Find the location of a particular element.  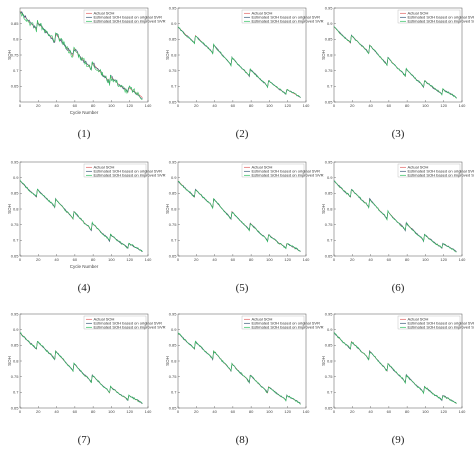

panel-caption: (1) is located at coordinates (84, 134).